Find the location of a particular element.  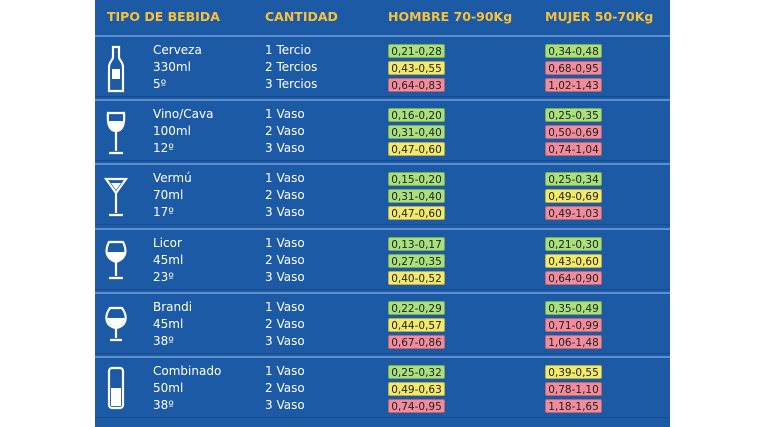

range-mujer: 0,34-0,48 is located at coordinates (573, 51).